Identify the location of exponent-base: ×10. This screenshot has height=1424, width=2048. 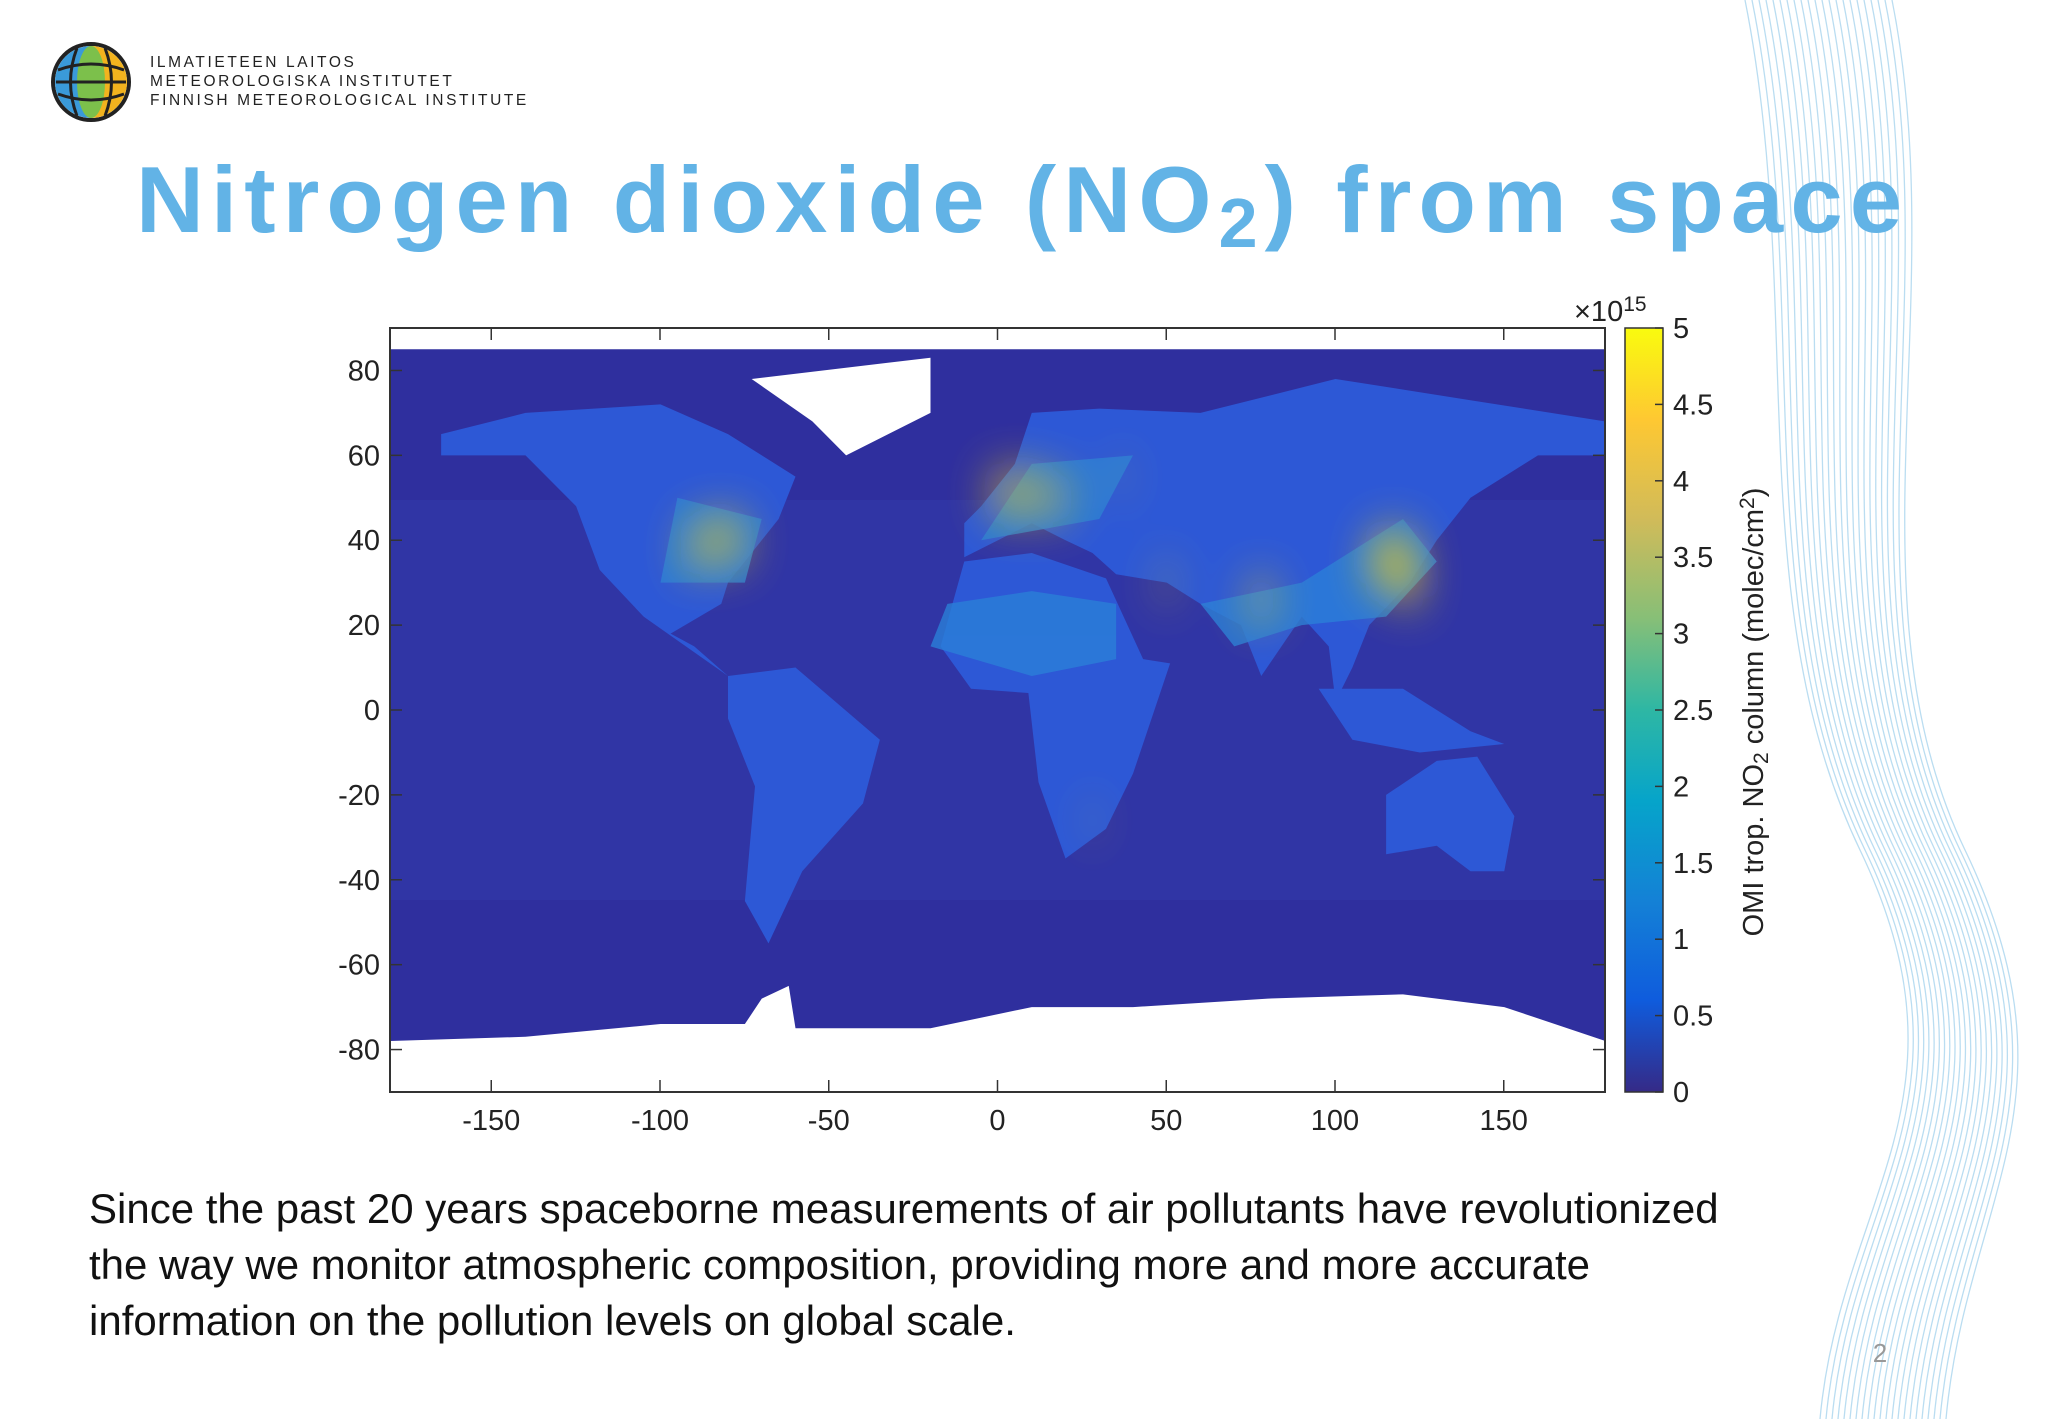
(1598, 312).